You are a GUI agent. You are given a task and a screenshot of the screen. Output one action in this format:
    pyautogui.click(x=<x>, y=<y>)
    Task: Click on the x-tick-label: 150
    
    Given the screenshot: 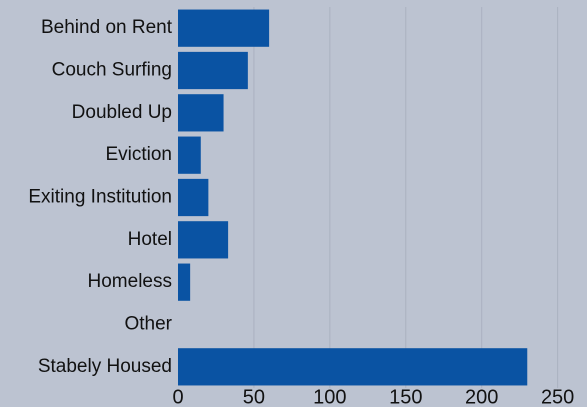 What is the action you would take?
    pyautogui.click(x=405, y=396)
    